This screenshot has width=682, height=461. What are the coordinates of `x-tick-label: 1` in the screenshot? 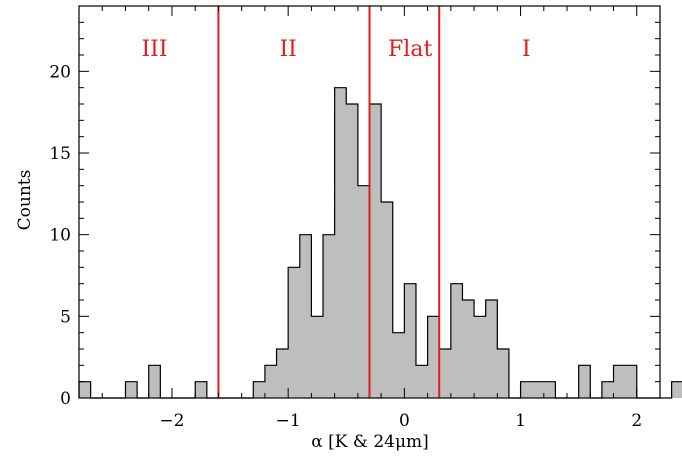 It's located at (520, 421).